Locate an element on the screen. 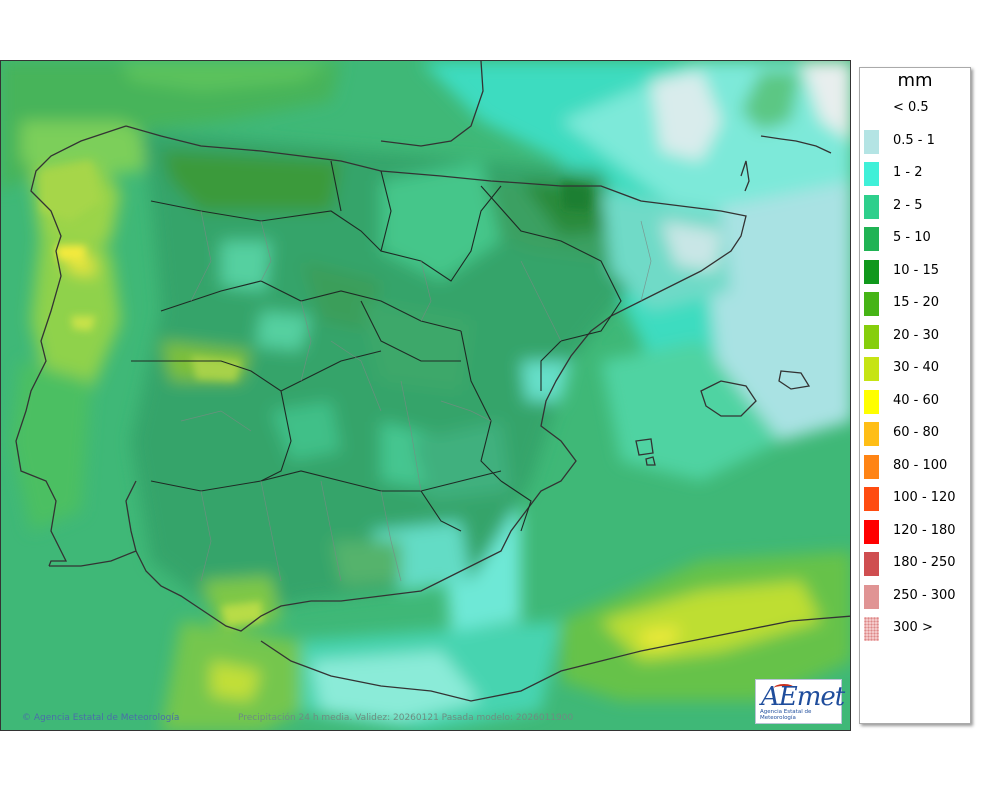  legend-item: 15 - 20 is located at coordinates (916, 304).